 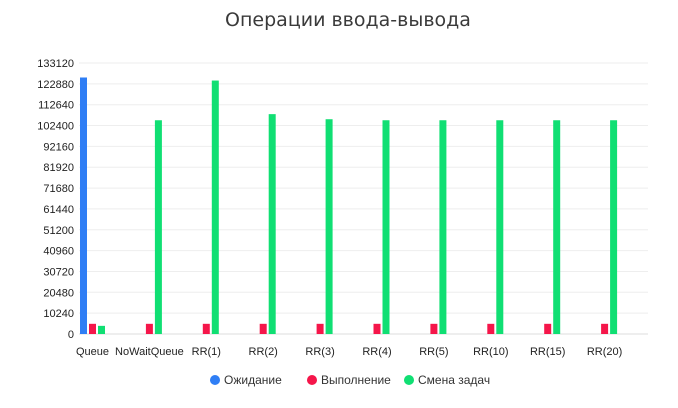 What do you see at coordinates (58, 210) in the screenshot?
I see `y-tick-label: 61440` at bounding box center [58, 210].